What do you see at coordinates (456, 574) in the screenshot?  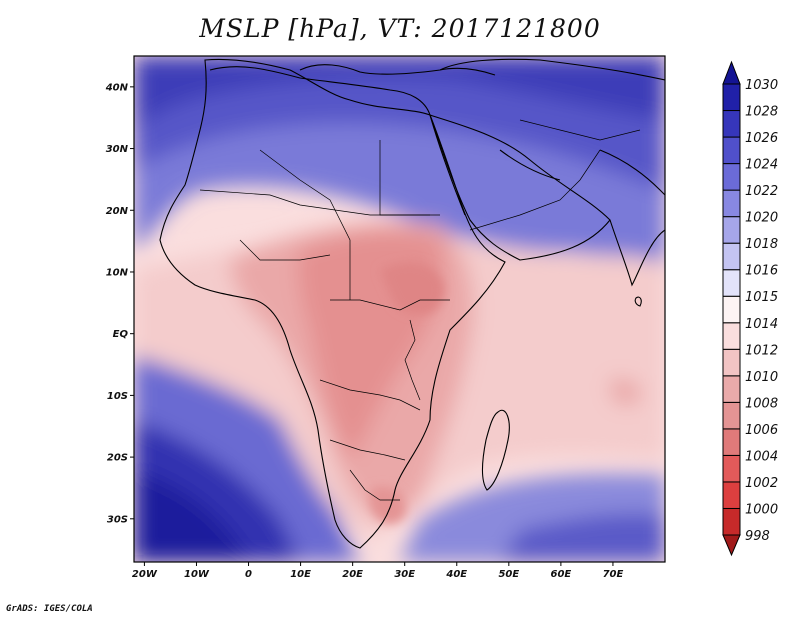 I see `x-tick-label: 40E` at bounding box center [456, 574].